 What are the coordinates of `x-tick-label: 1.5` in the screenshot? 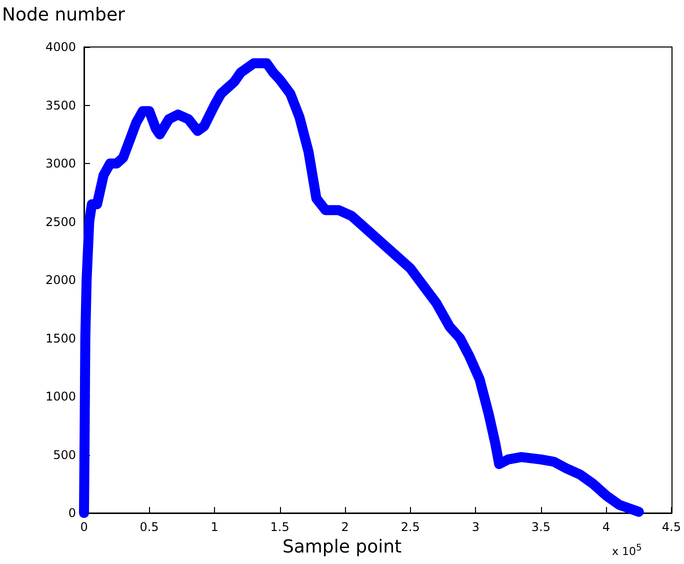 It's located at (280, 527).